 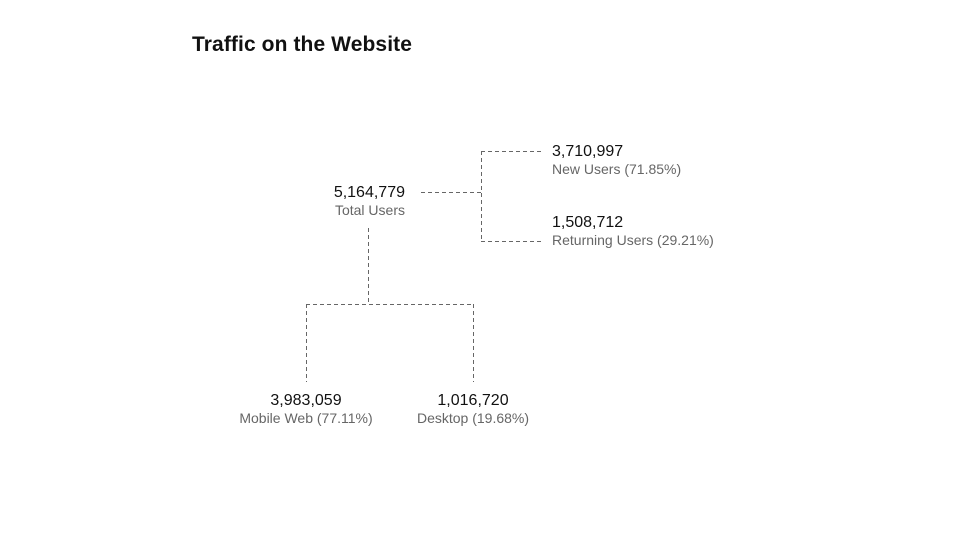 I want to click on node-total-users: 5,164,779 Total Users, so click(x=369, y=201).